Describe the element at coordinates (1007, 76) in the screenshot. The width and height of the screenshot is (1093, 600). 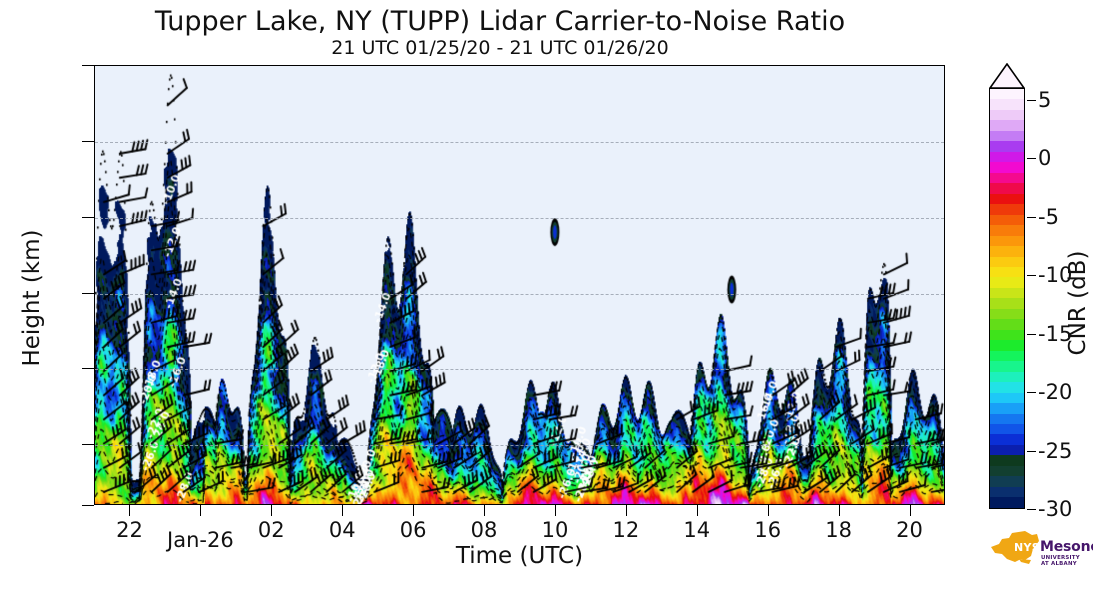
I see `colorbar-extend-arrow` at that location.